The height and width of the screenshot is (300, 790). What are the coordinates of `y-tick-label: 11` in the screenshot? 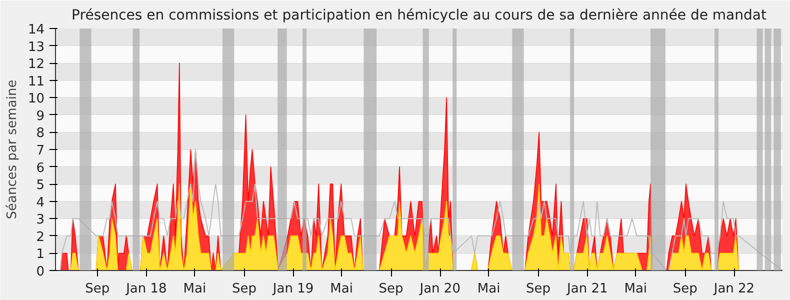 It's located at (36, 82).